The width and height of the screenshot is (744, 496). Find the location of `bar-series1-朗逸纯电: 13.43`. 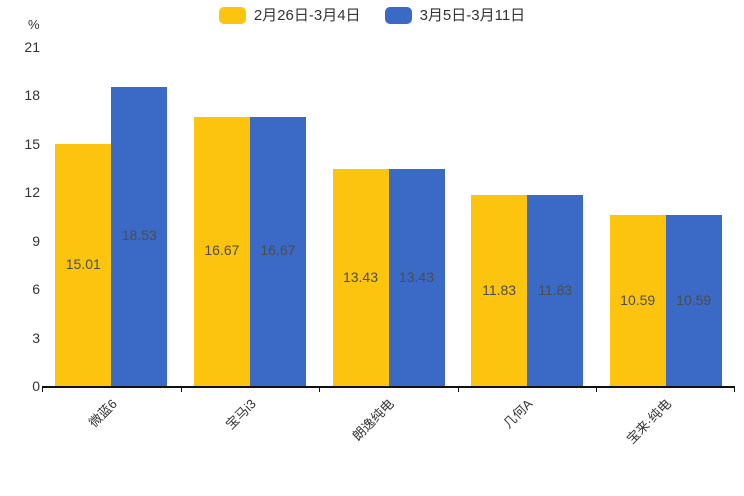

bar-series1-朗逸纯电: 13.43 is located at coordinates (360, 277).